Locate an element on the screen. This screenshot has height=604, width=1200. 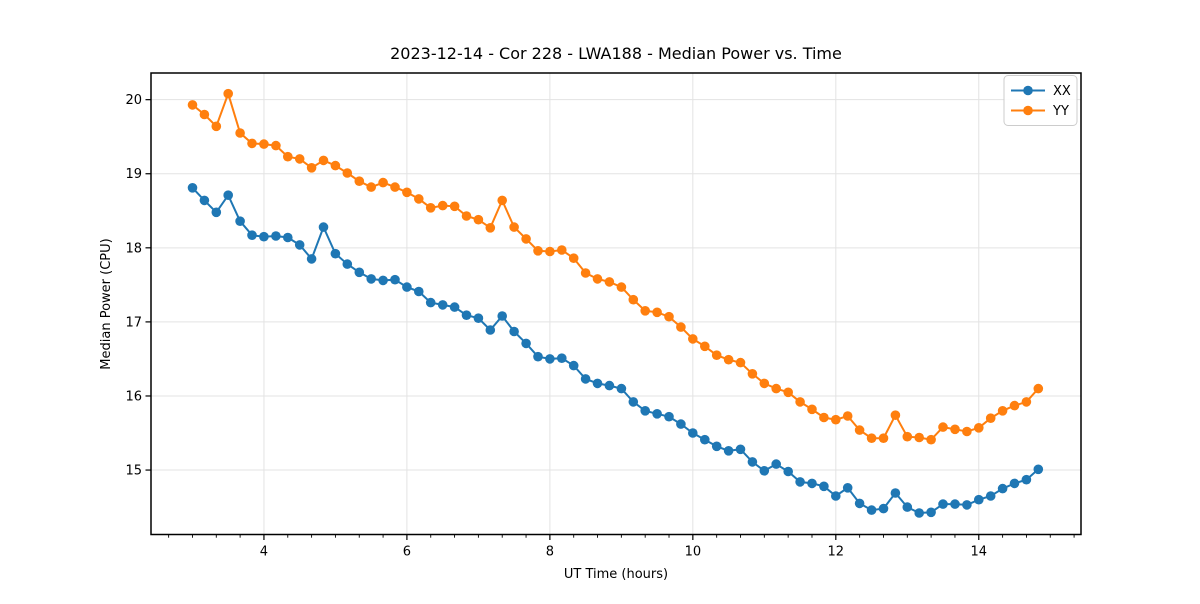
y-tick-label: 15 is located at coordinates (133, 471).